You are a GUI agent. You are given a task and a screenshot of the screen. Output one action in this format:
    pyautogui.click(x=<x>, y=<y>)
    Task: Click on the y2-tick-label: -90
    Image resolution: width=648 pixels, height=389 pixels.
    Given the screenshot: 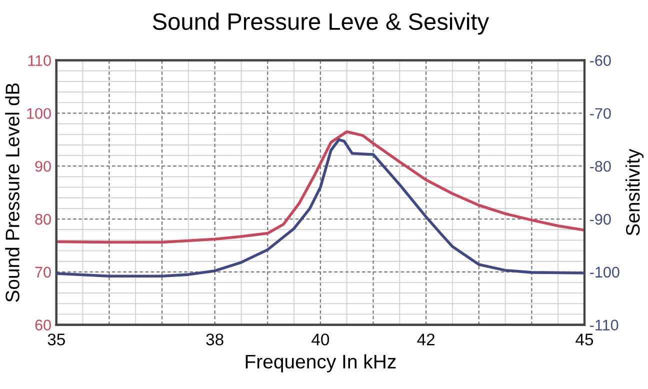 What is the action you would take?
    pyautogui.click(x=600, y=219)
    